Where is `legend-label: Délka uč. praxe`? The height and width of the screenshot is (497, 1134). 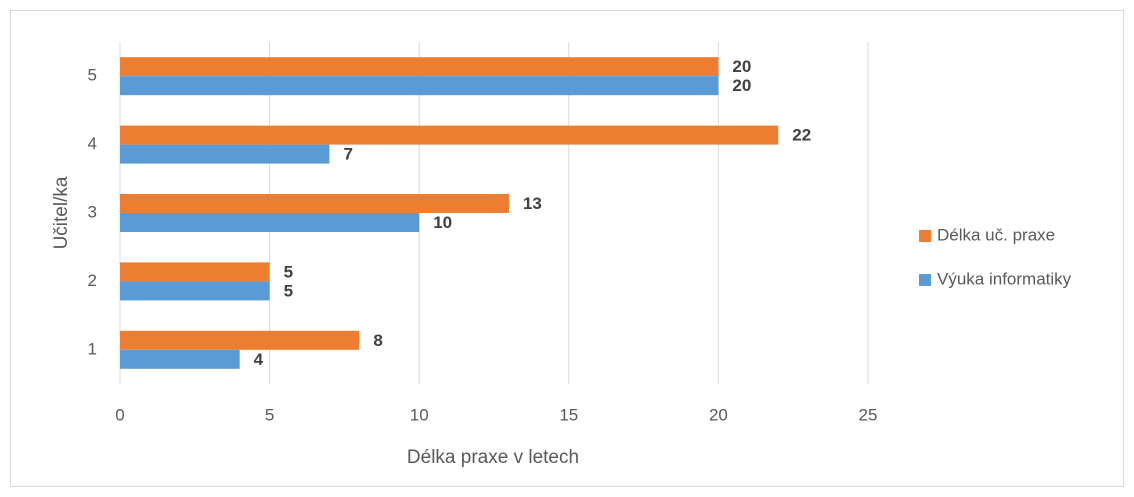 legend-label: Délka uč. praxe is located at coordinates (996, 234).